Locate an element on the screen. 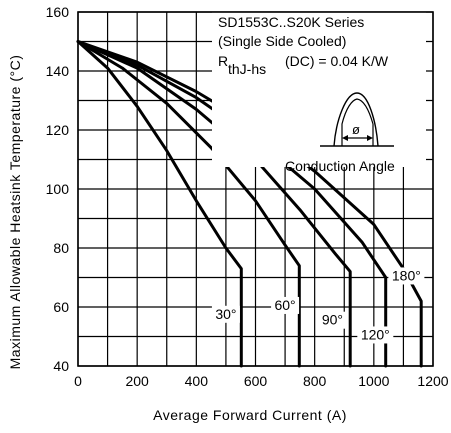 Image resolution: width=451 pixels, height=433 pixels. inset-conduction-region is located at coordinates (357, 122).